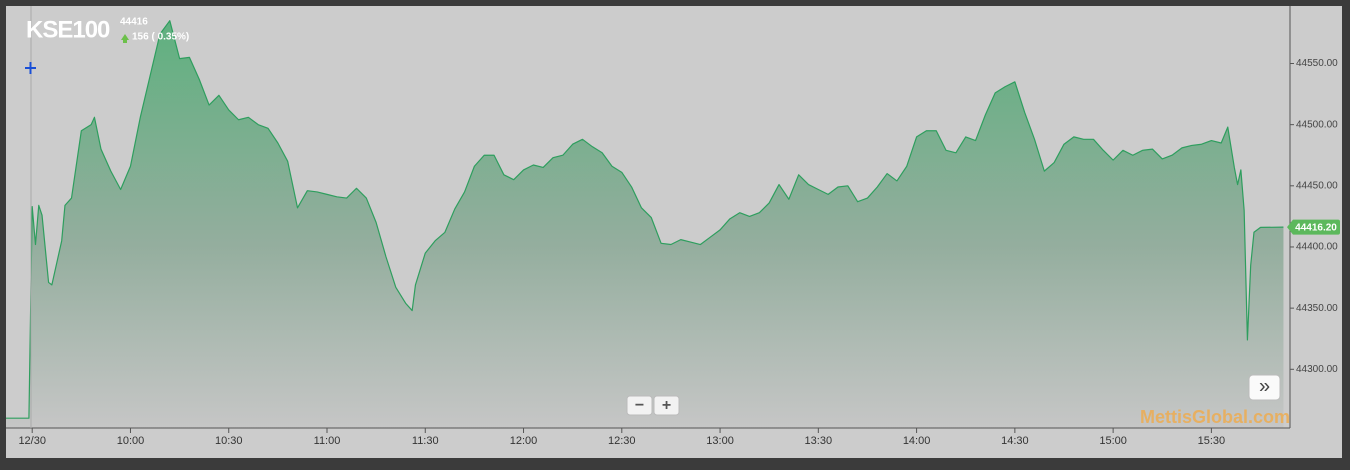 This screenshot has height=470, width=1350. I want to click on y-tick-label: 44500.00, so click(1317, 124).